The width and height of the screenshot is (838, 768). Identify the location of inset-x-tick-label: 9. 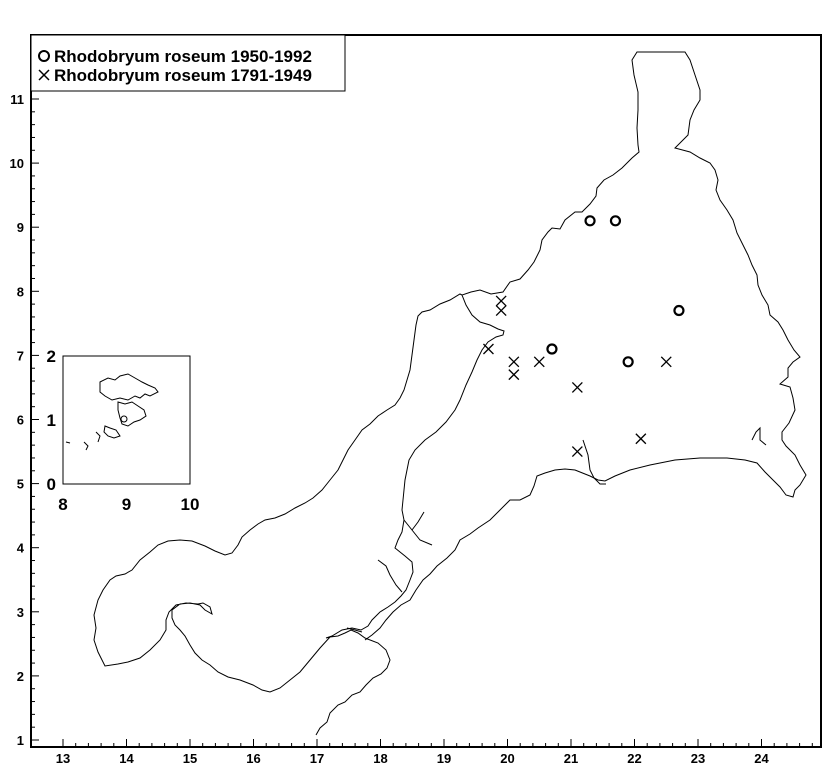
(126, 504).